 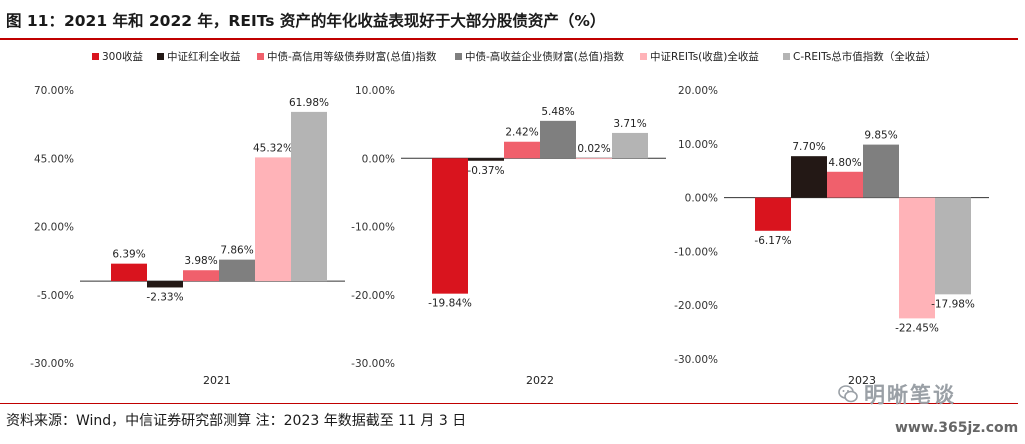 I want to click on legend-item-reits: 中证REITs(收盘)全收益, so click(x=699, y=56).